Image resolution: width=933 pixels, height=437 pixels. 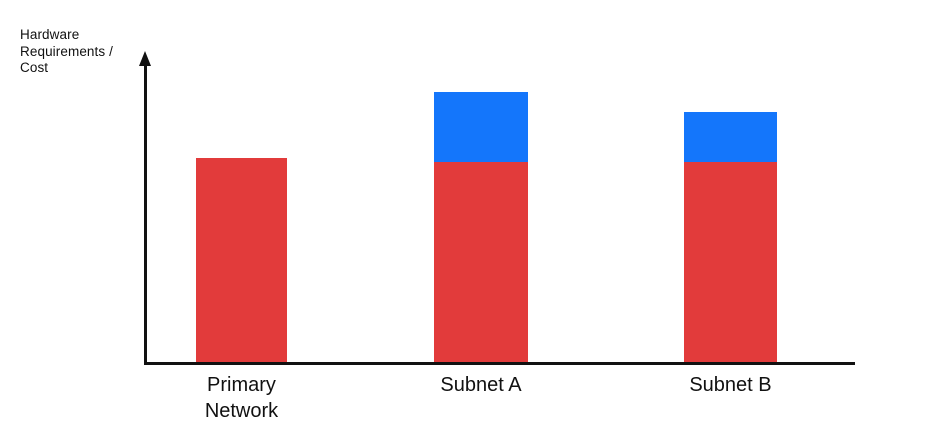 I want to click on y-axis-label-line-3: Cost, so click(x=34, y=67).